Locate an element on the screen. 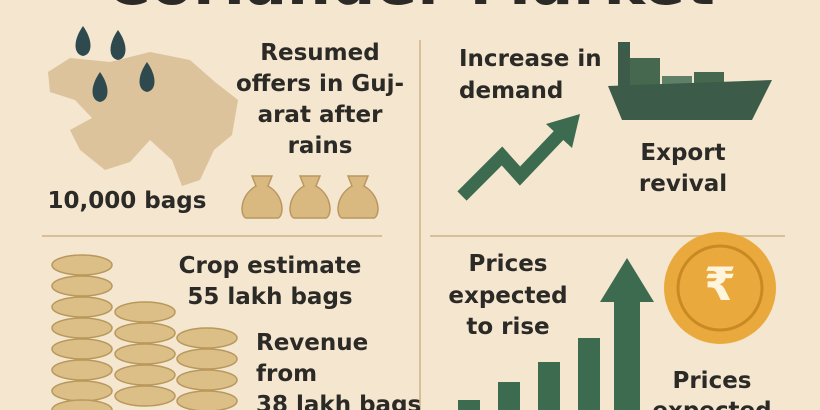 The image size is (820, 410). coin-symbol: ₹ is located at coordinates (720, 284).